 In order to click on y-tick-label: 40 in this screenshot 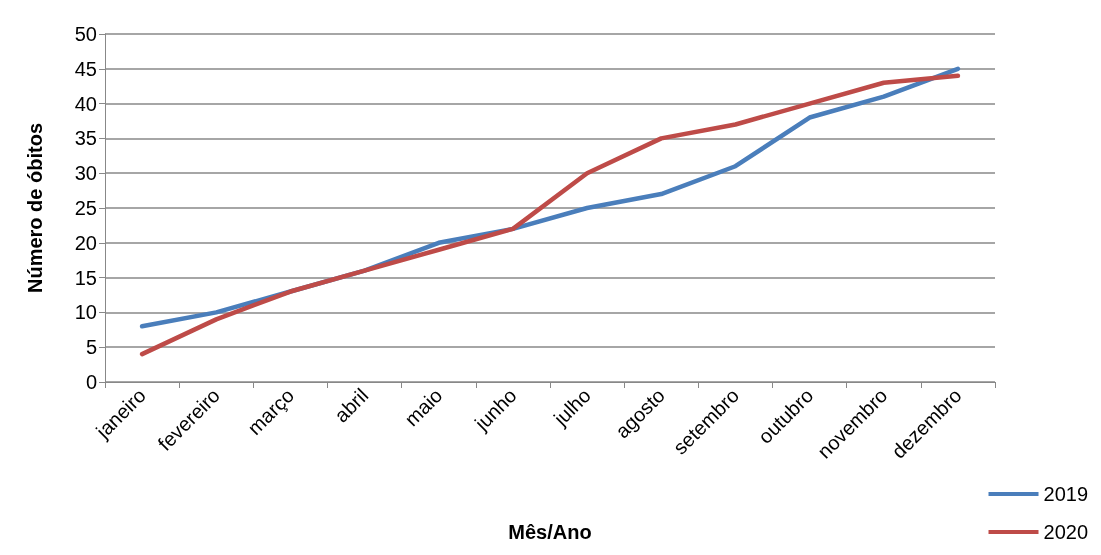, I will do `click(85, 103)`.